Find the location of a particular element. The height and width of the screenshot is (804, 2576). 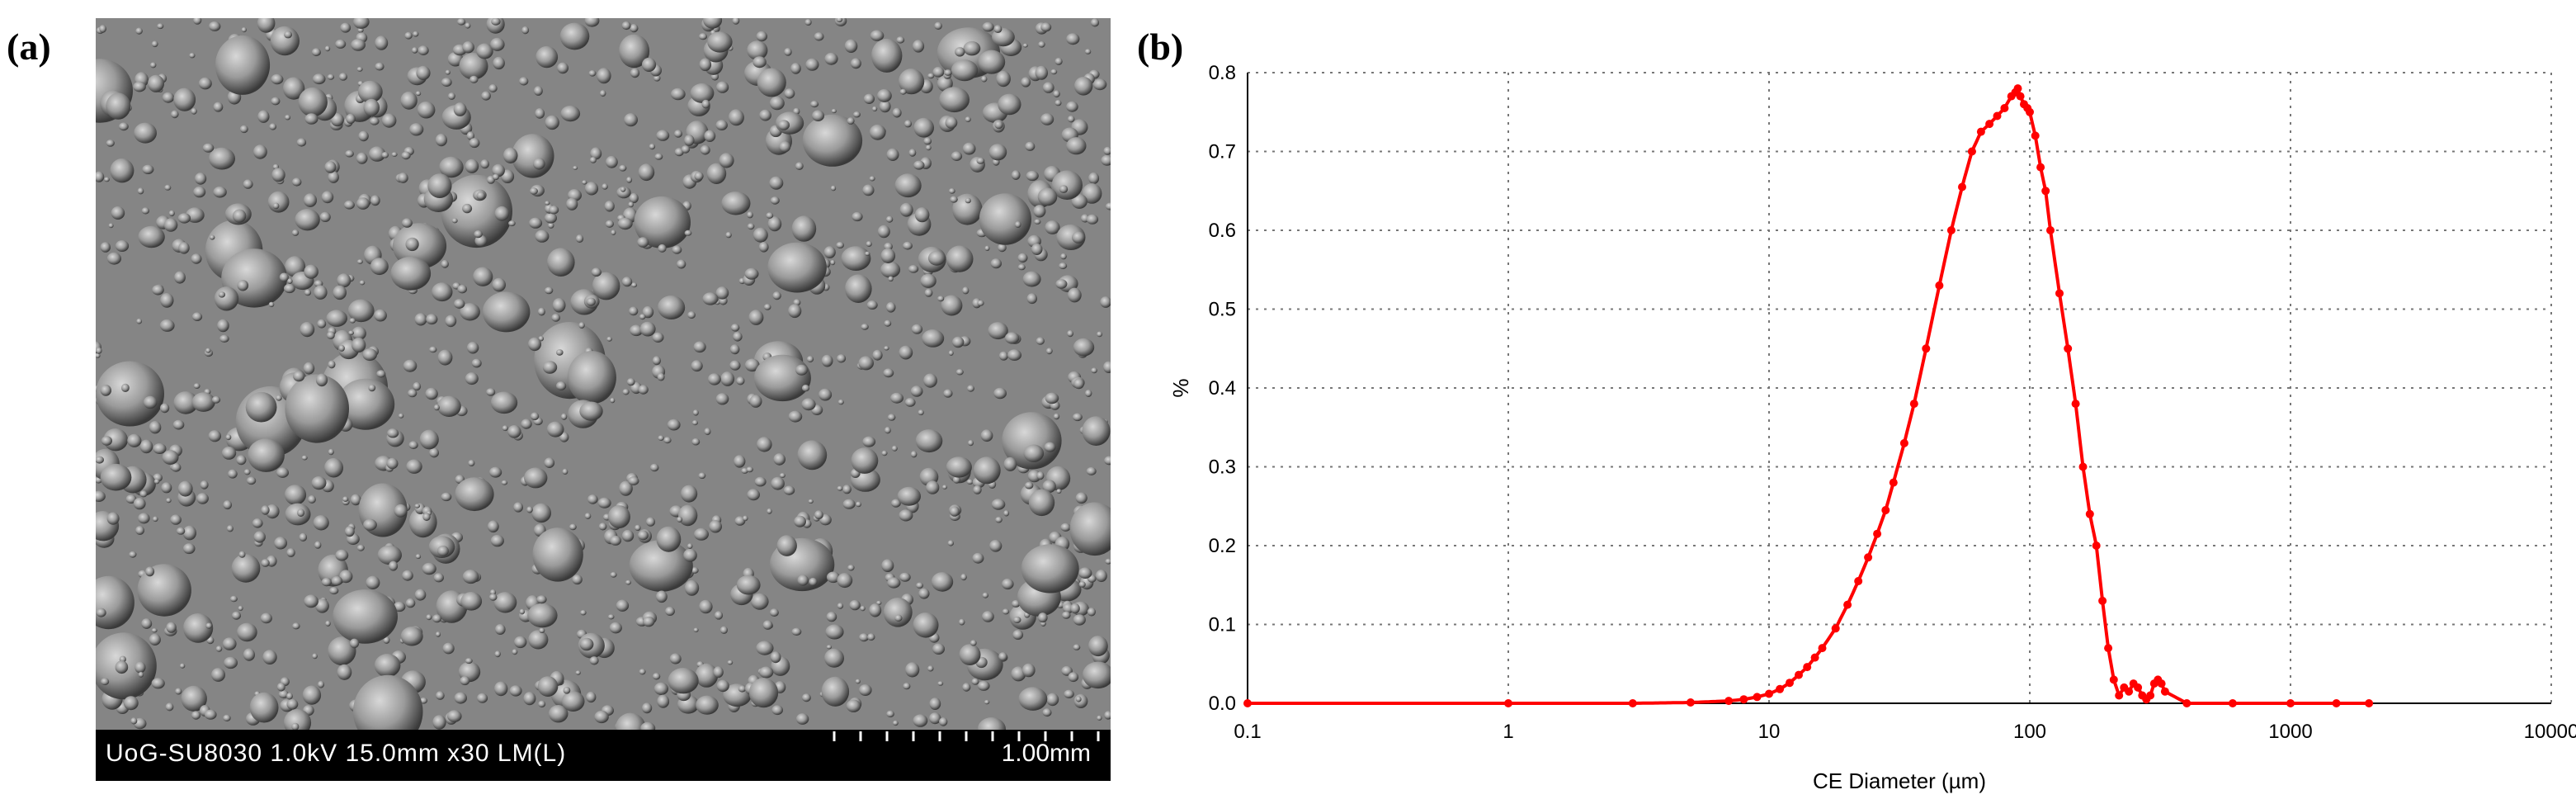

y-tick-label: 0.7 is located at coordinates (1222, 152).